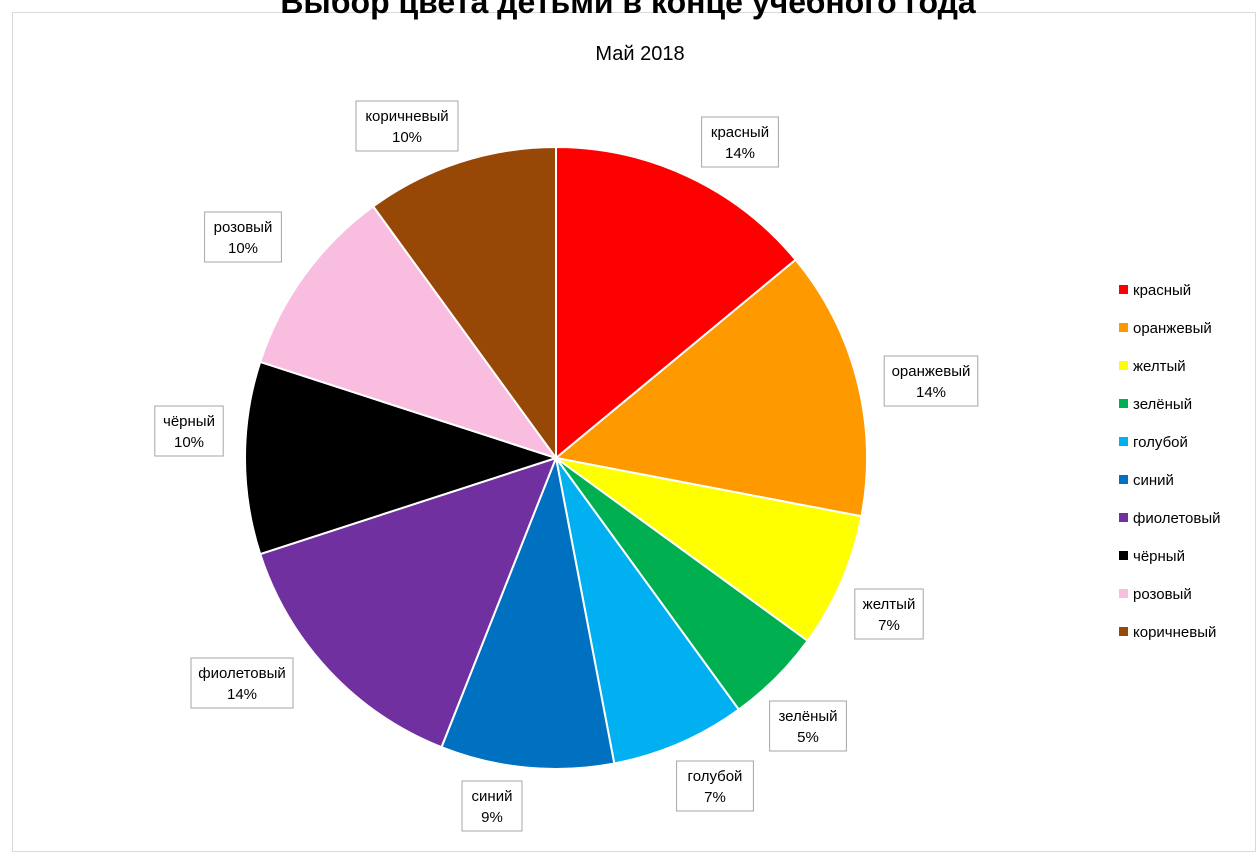 This screenshot has height=852, width=1256. I want to click on chart-title: Выбор цвета детьми в конце учебного года, so click(628, 10).